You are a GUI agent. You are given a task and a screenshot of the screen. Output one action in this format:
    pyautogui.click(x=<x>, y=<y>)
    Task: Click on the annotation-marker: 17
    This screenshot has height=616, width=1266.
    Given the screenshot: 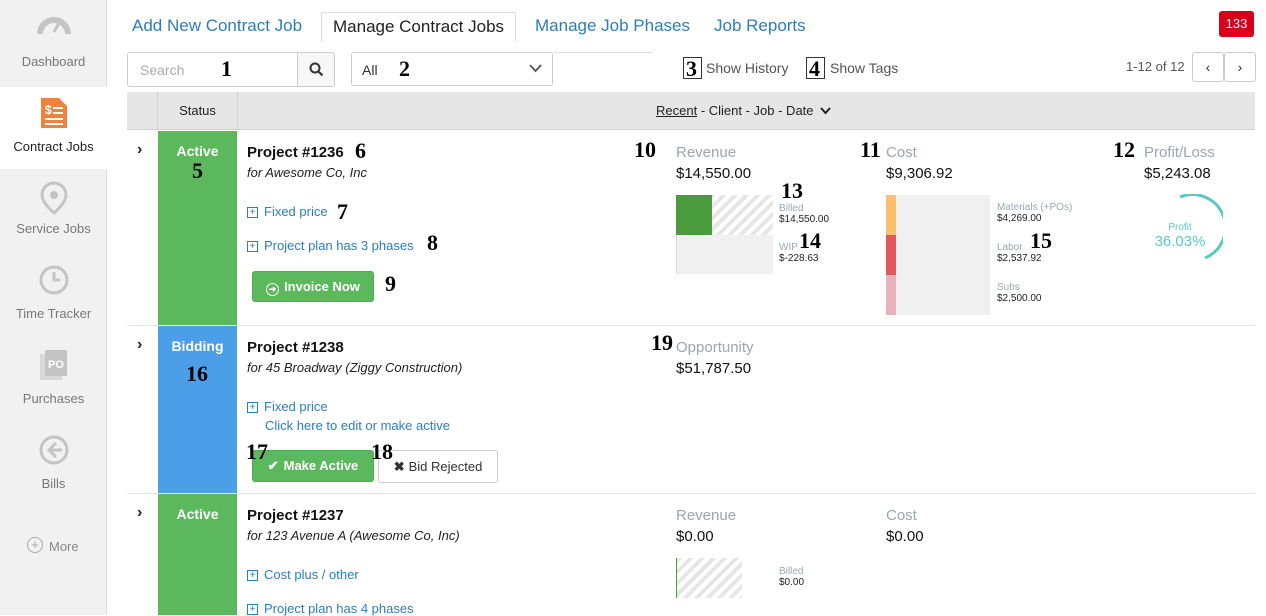 What is the action you would take?
    pyautogui.click(x=257, y=451)
    